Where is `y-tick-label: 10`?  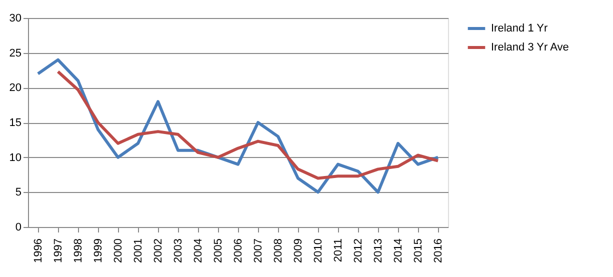 y-tick-label: 10 is located at coordinates (15, 158).